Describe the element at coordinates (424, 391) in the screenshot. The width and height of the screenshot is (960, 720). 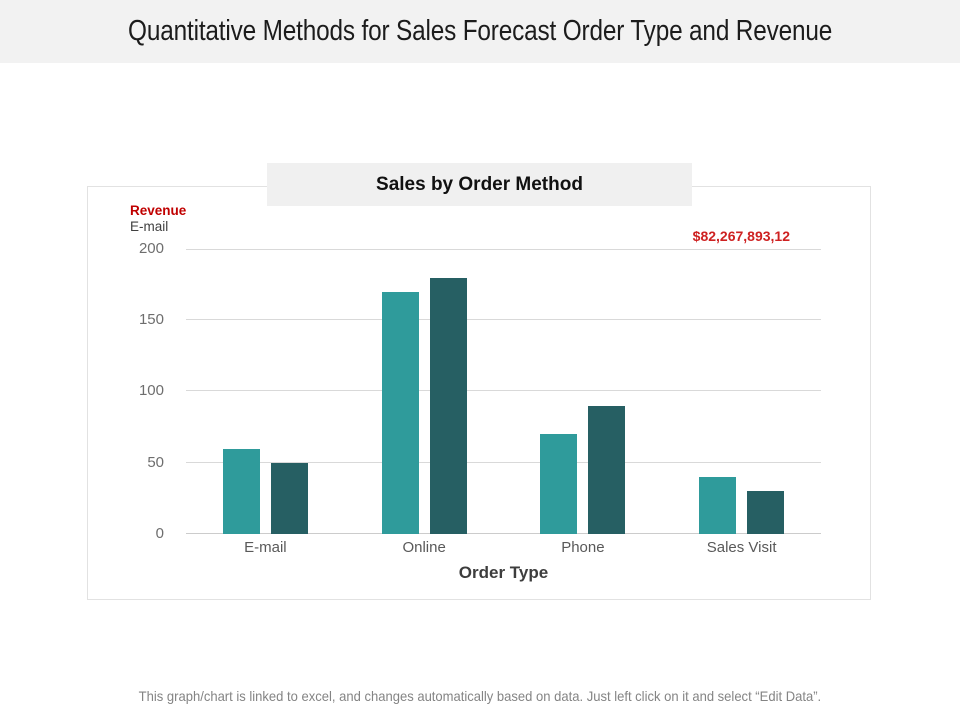
I see `bar-group-online` at that location.